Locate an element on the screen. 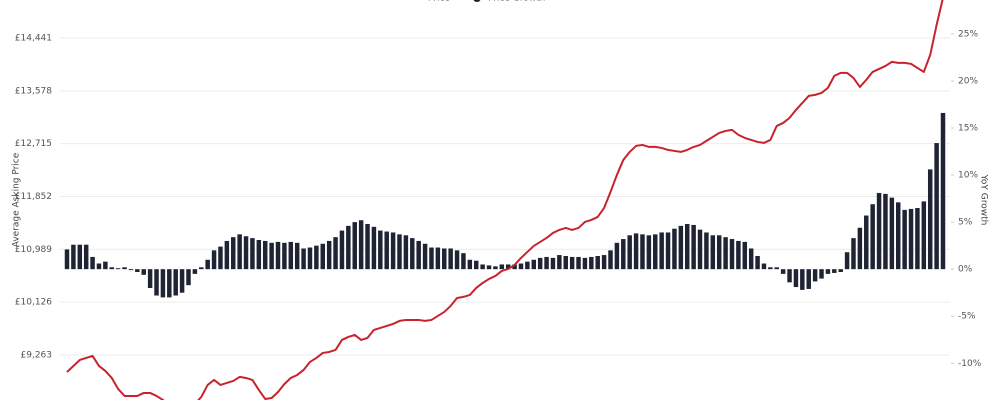 This screenshot has width=1000, height=400. y2-tick-label: 5% is located at coordinates (965, 223).